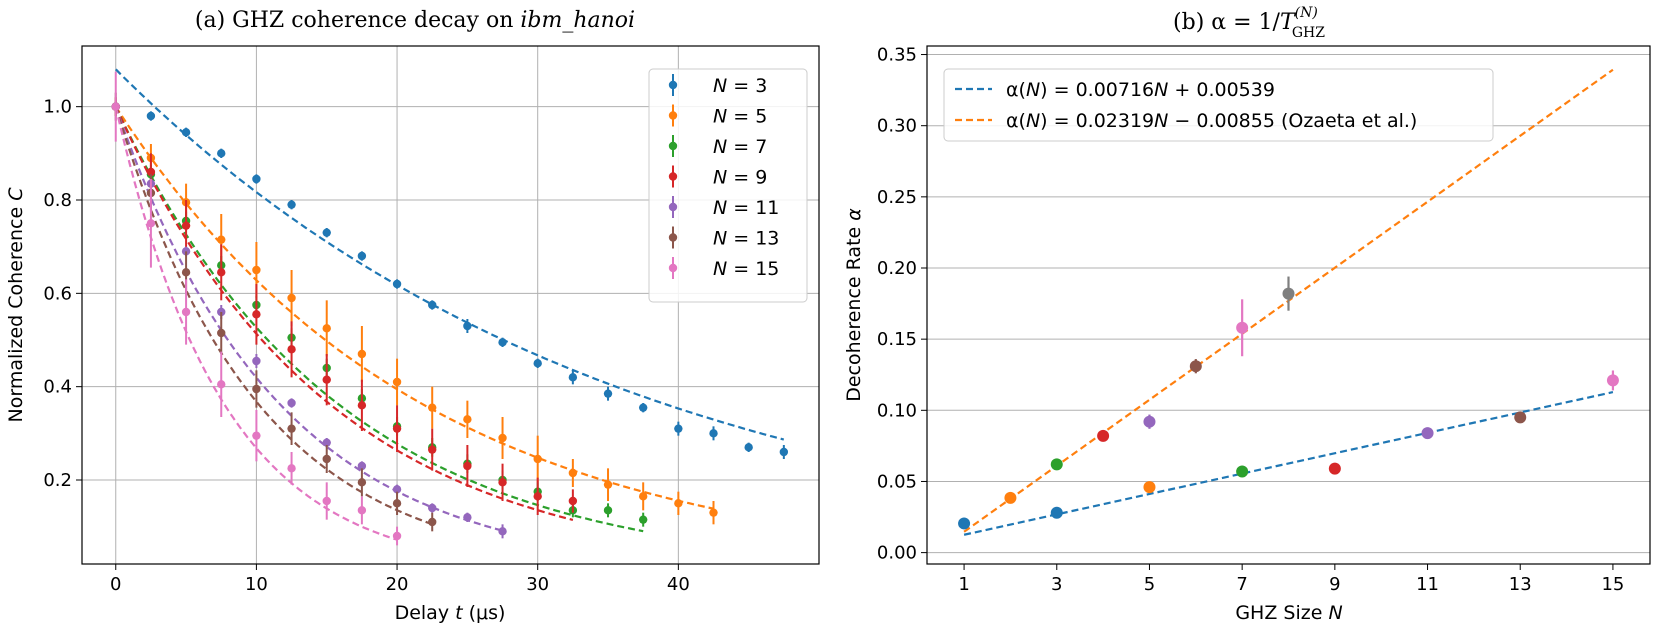 The width and height of the screenshot is (1661, 630). I want to click on panel-b-title: (b) α = 1/T(N) GHZ, so click(1249, 23).